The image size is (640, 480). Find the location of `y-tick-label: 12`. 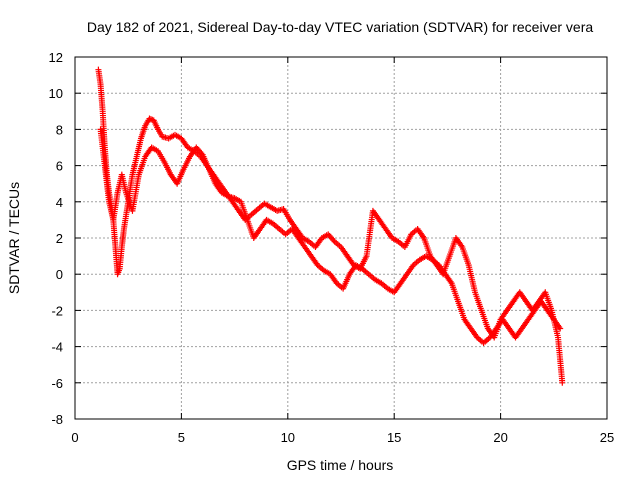

y-tick-label: 12 is located at coordinates (56, 57).